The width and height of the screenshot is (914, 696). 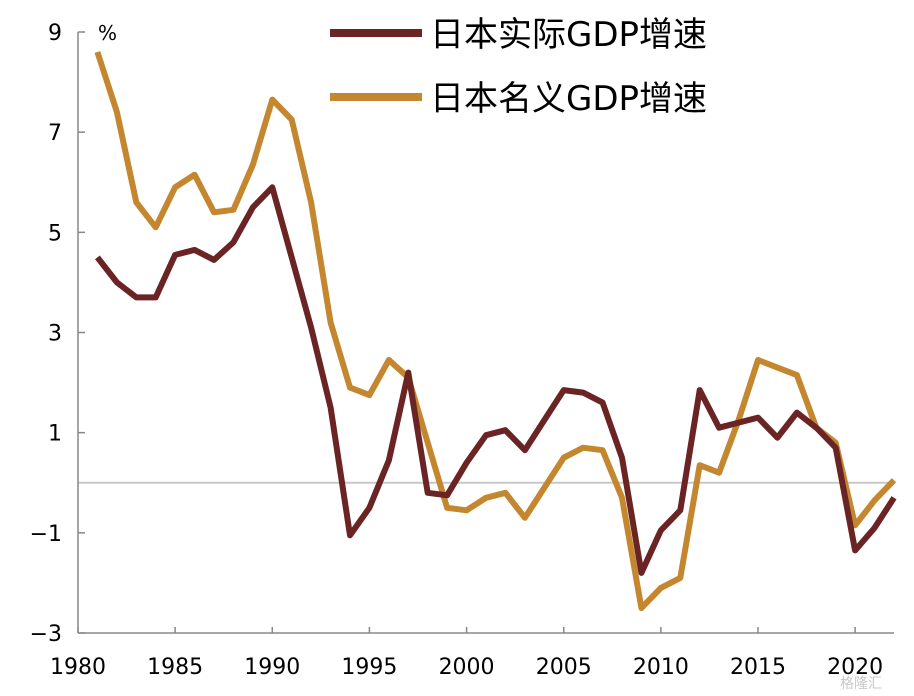 What do you see at coordinates (661, 667) in the screenshot?
I see `x-tick-label: 2010` at bounding box center [661, 667].